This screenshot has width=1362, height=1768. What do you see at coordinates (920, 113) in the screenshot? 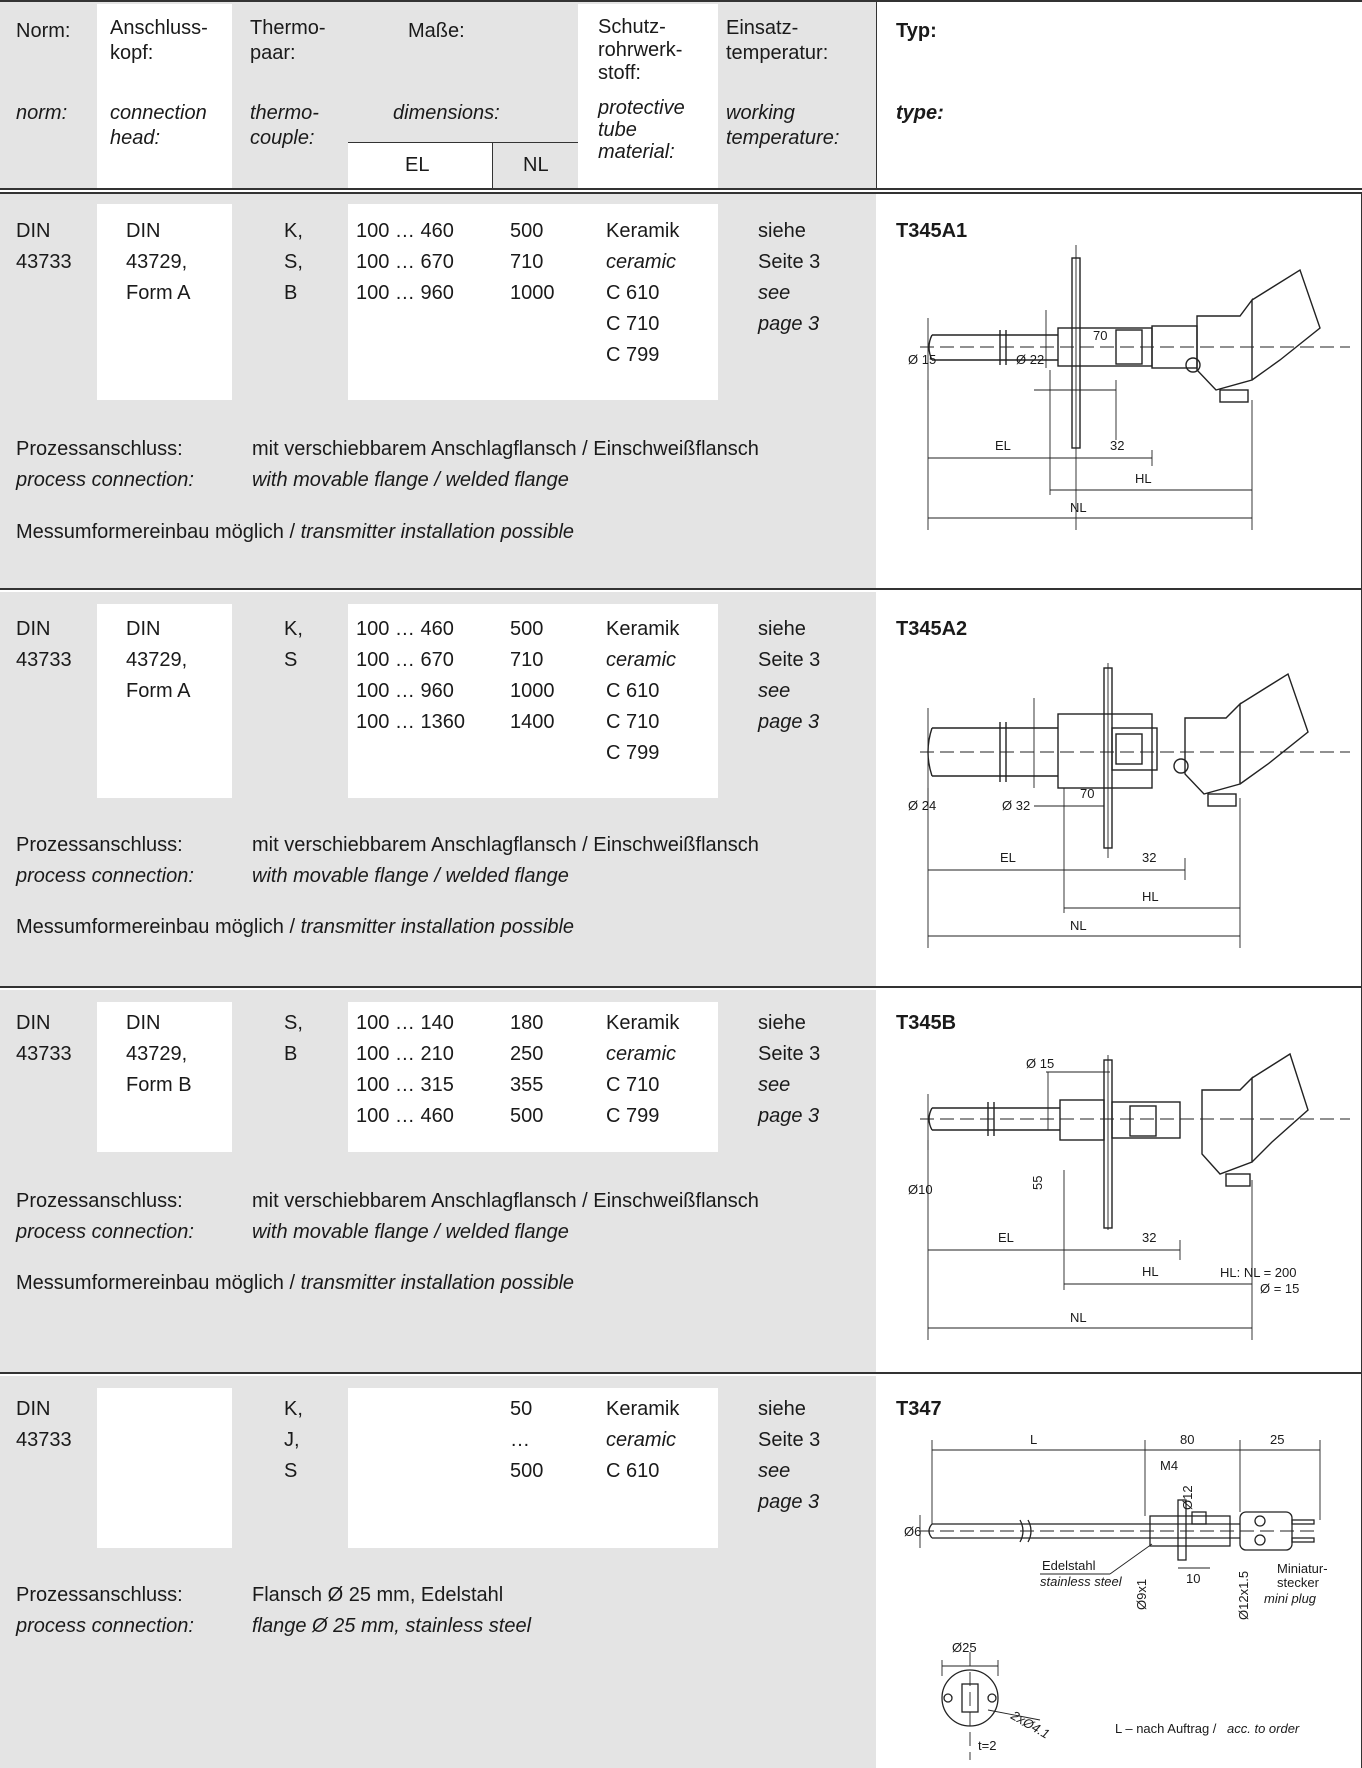
I see `header-type-en: type:` at bounding box center [920, 113].